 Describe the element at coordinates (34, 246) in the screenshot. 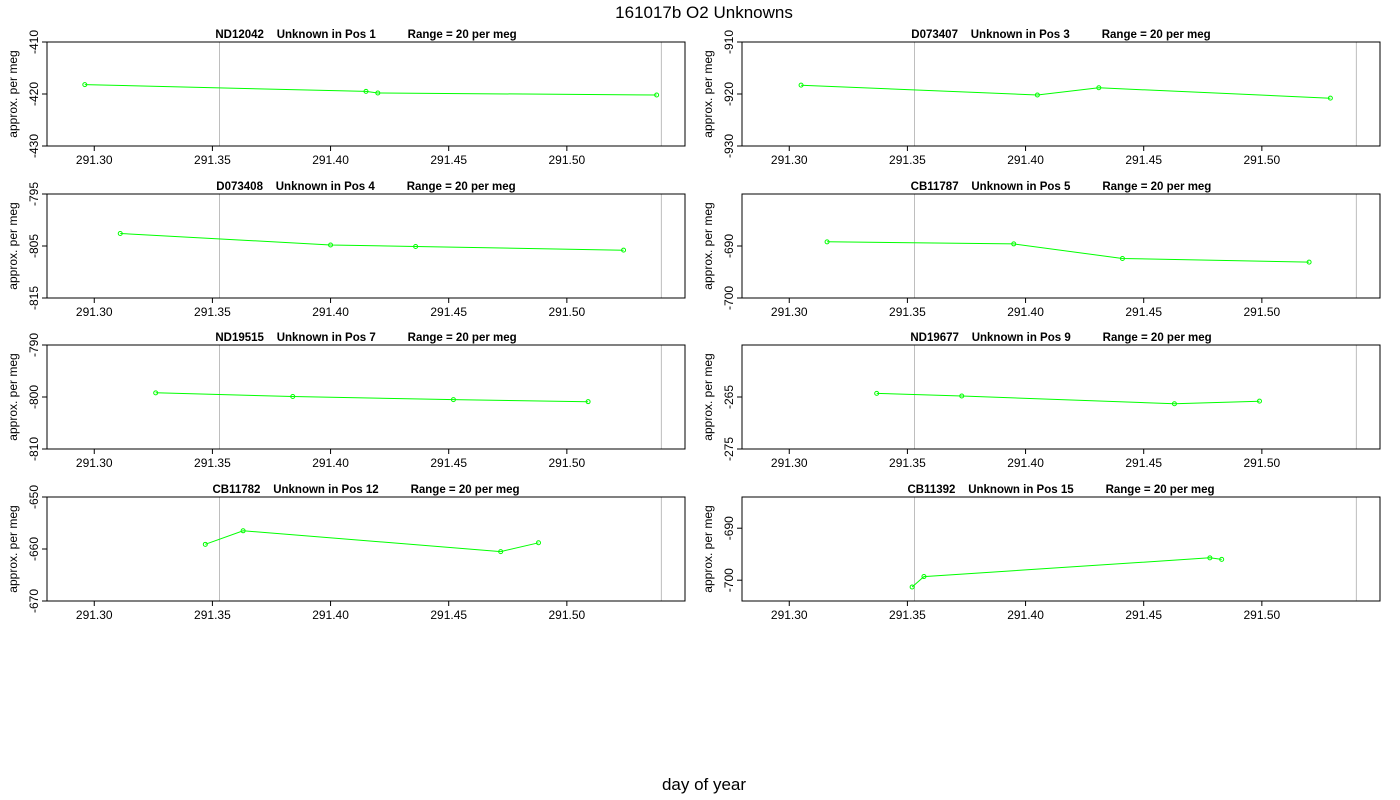

I see `y-tick-label: -805` at that location.